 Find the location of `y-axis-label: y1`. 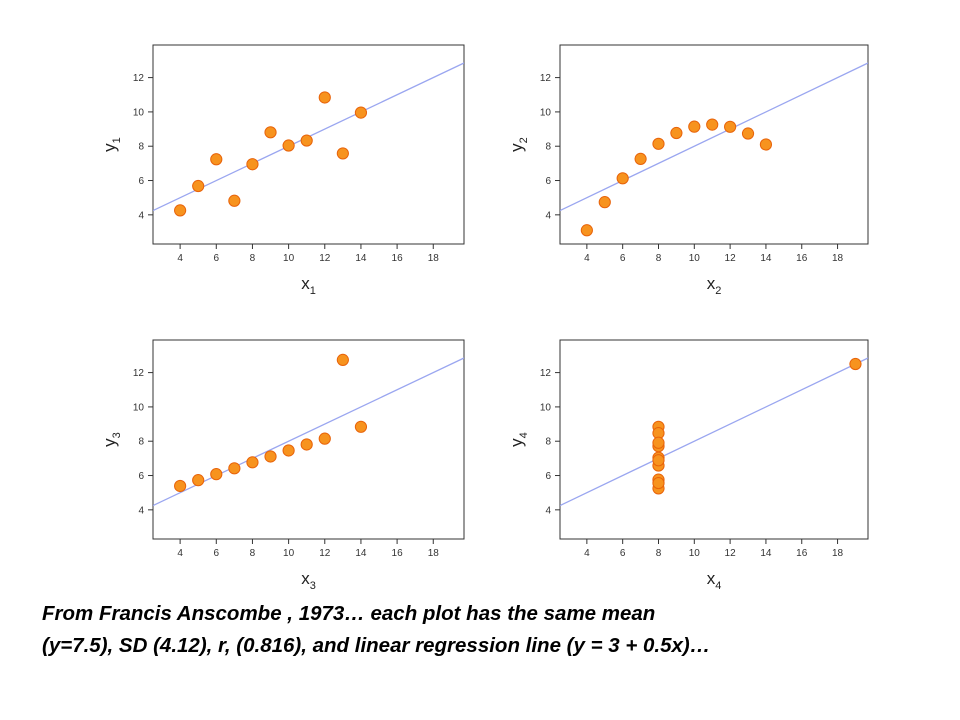

y-axis-label: y1 is located at coordinates (111, 144).